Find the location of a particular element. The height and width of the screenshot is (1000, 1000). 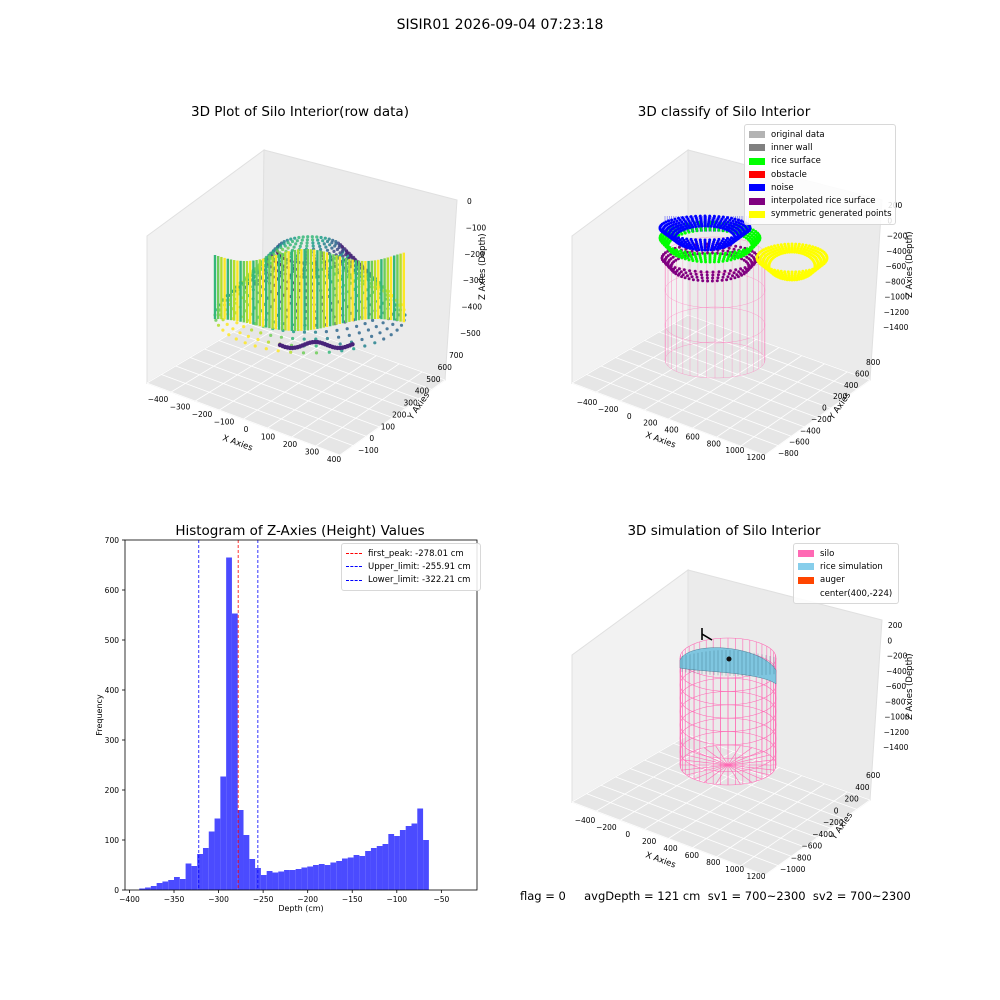

z-tick-label: −300 is located at coordinates (473, 280).